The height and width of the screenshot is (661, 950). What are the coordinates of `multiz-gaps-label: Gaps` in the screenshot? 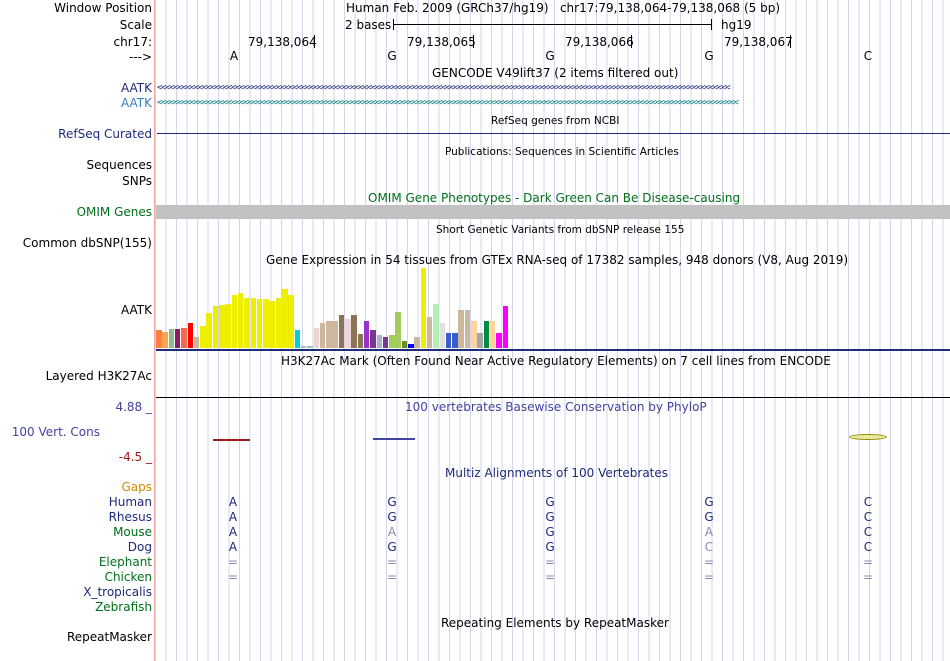 It's located at (136, 487).